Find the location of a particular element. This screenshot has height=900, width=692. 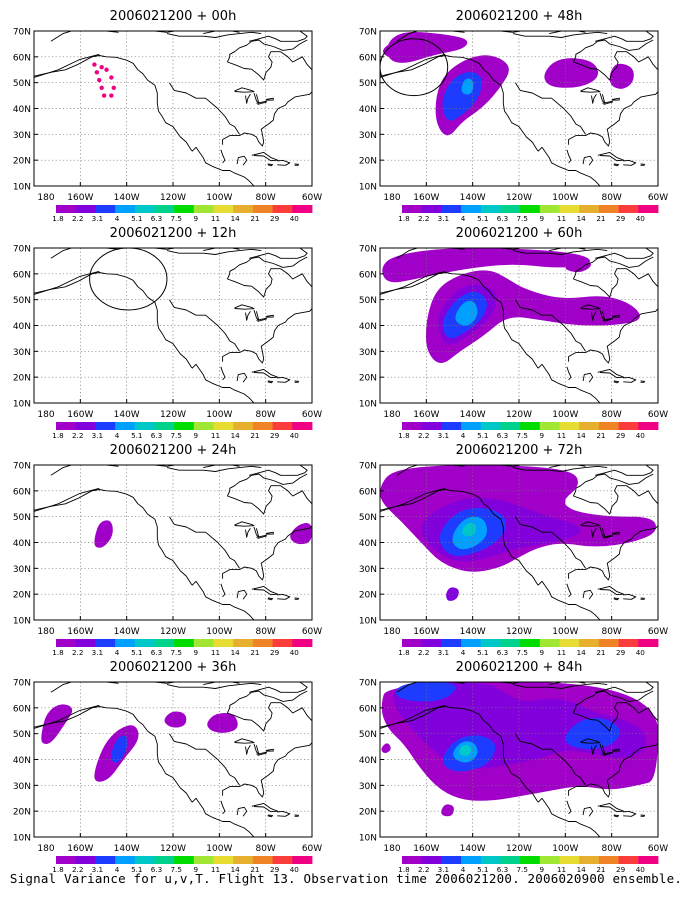

colorbar-label: 7.5 is located at coordinates (175, 652).